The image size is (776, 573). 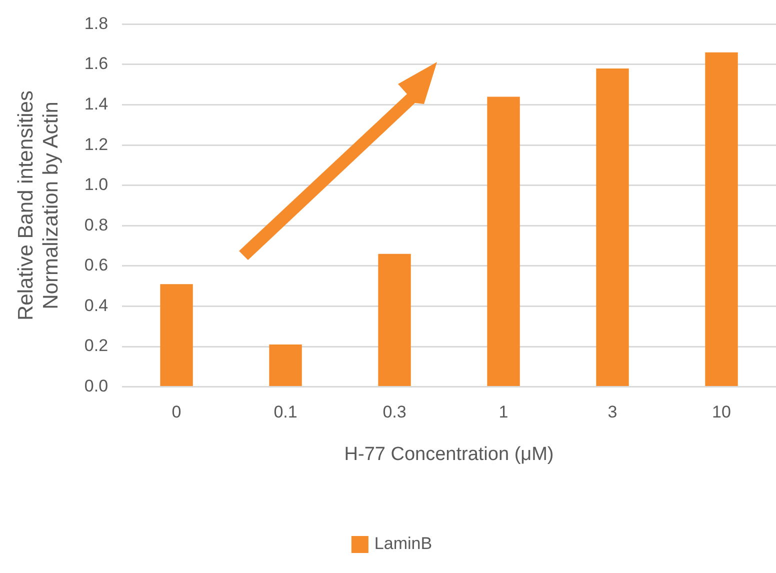 I want to click on legend-label: LaminB, so click(x=403, y=544).